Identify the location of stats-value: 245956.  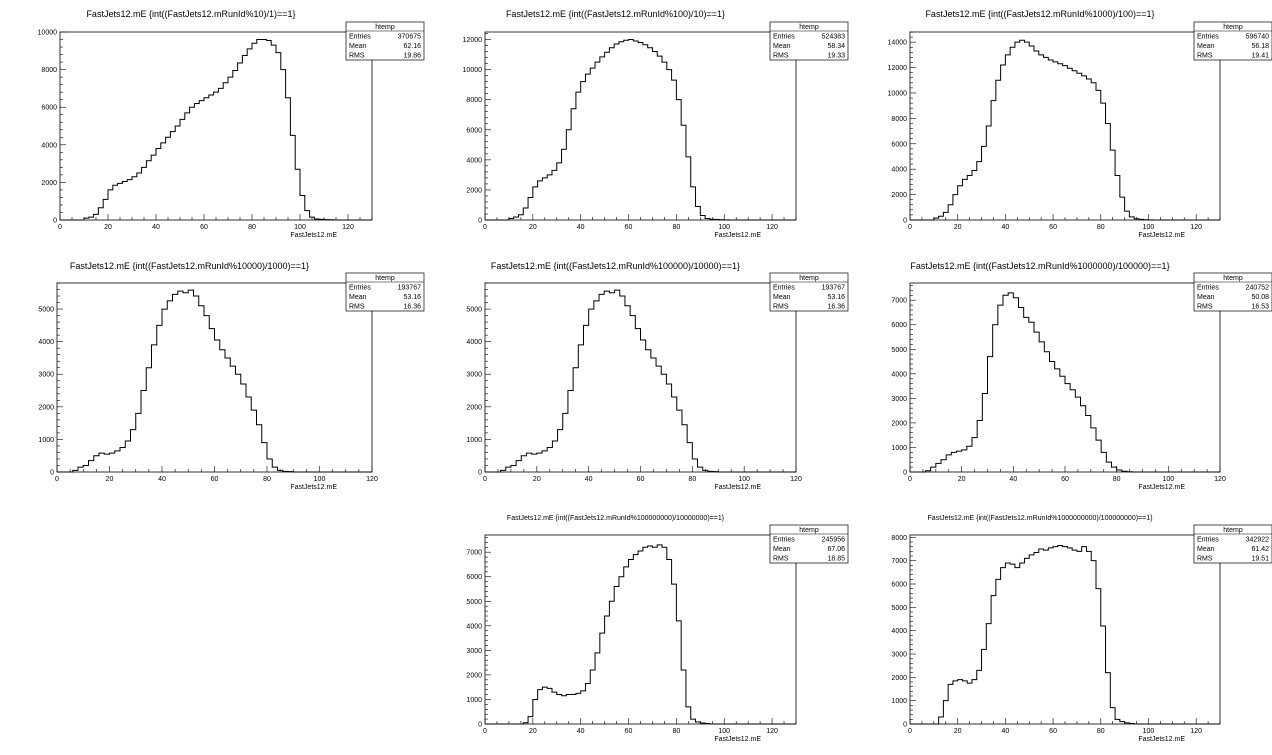
(833, 540).